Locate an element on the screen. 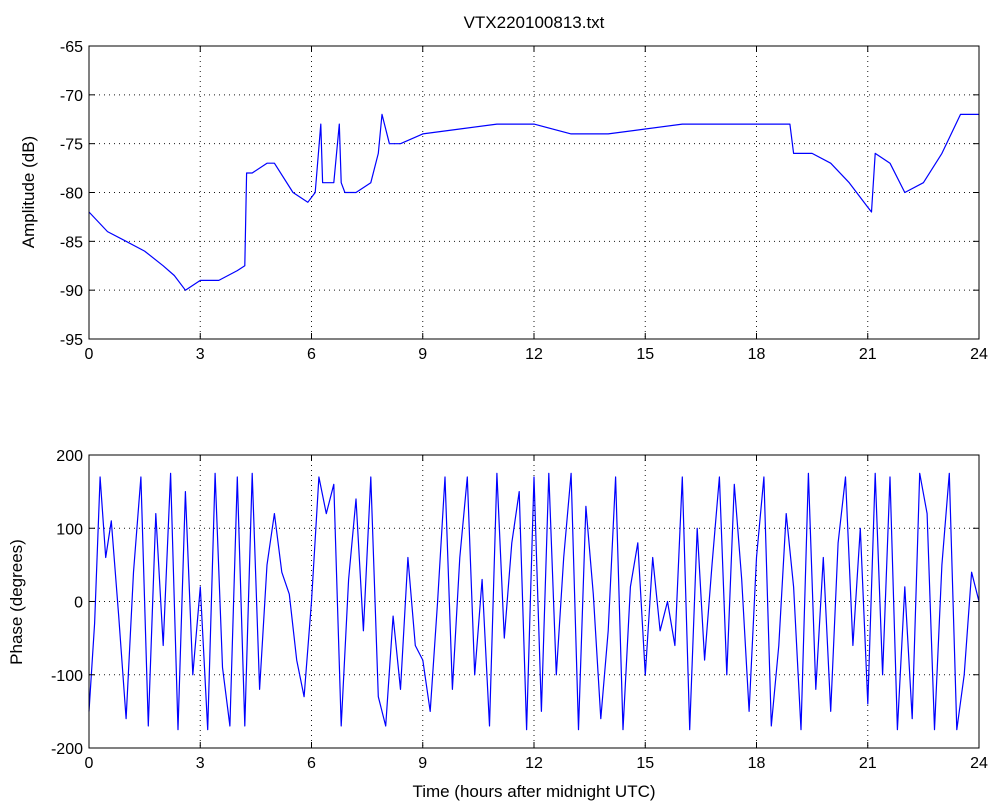 The height and width of the screenshot is (806, 998). amplitude-axis-label: Amplitude (dB) is located at coordinates (28, 192).